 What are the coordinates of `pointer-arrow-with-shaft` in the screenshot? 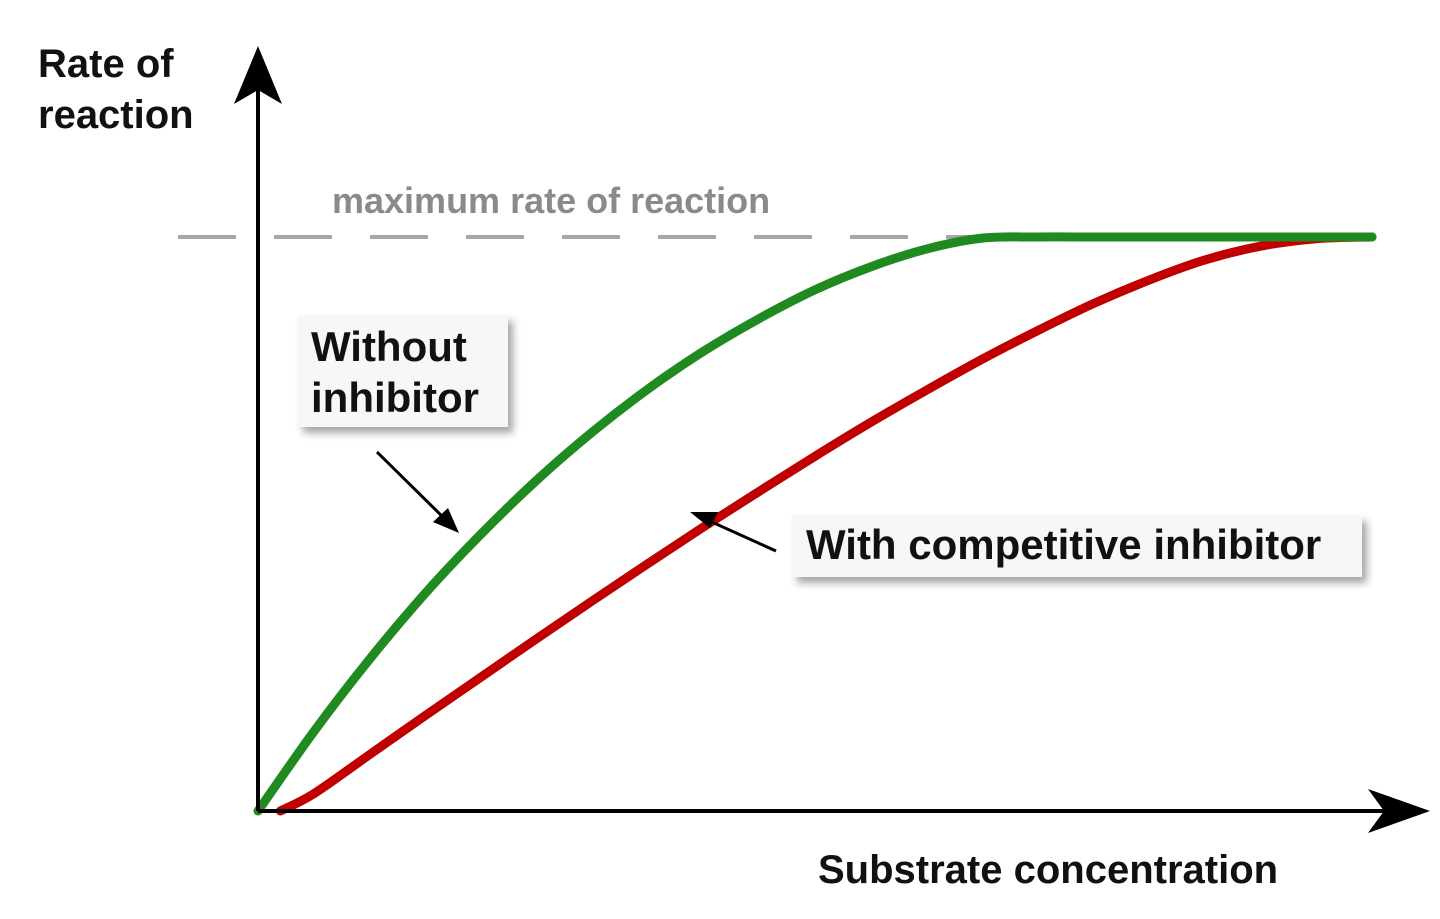 It's located at (739, 534).